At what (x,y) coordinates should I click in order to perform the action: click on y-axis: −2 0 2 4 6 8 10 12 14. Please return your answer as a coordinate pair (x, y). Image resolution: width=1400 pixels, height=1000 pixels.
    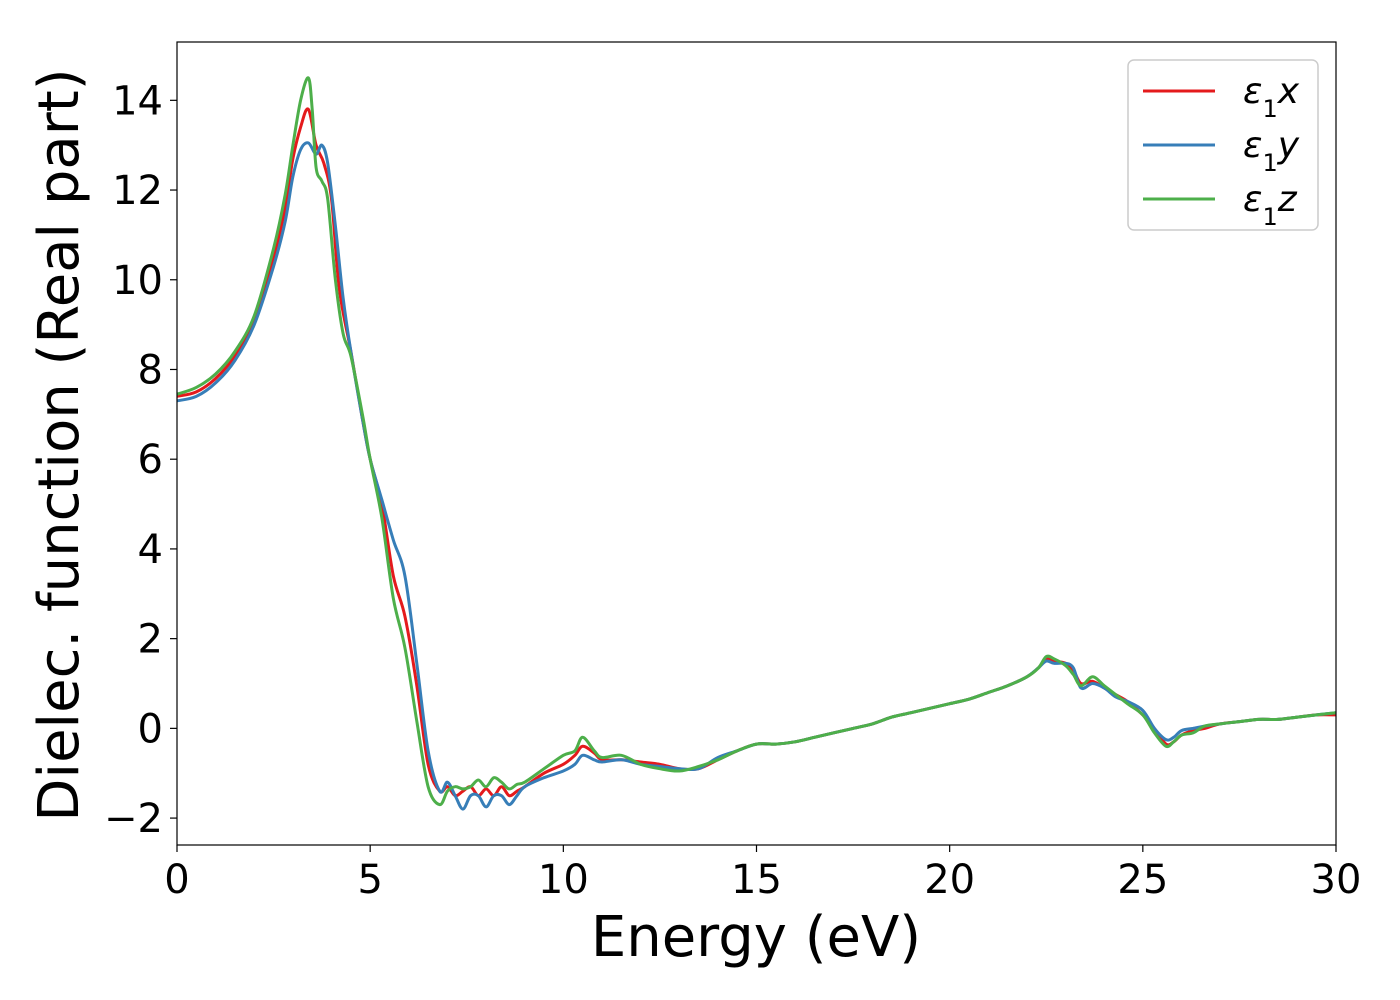
    Looking at the image, I should click on (140, 460).